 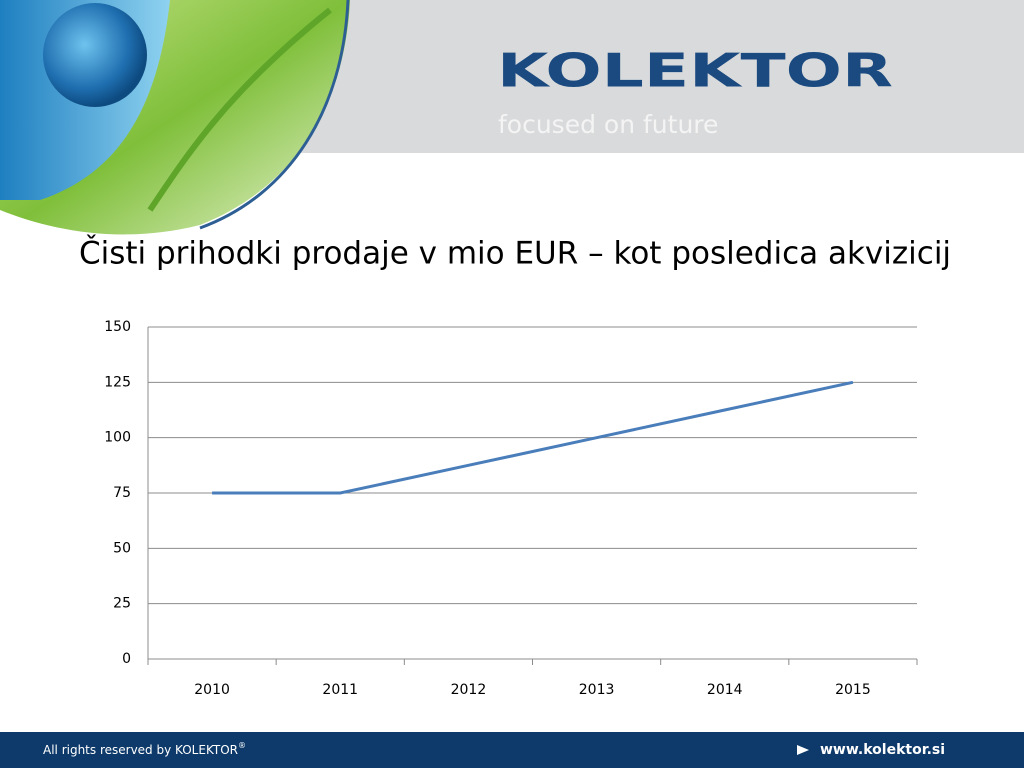 What do you see at coordinates (597, 690) in the screenshot?
I see `x-tick-label: 2013` at bounding box center [597, 690].